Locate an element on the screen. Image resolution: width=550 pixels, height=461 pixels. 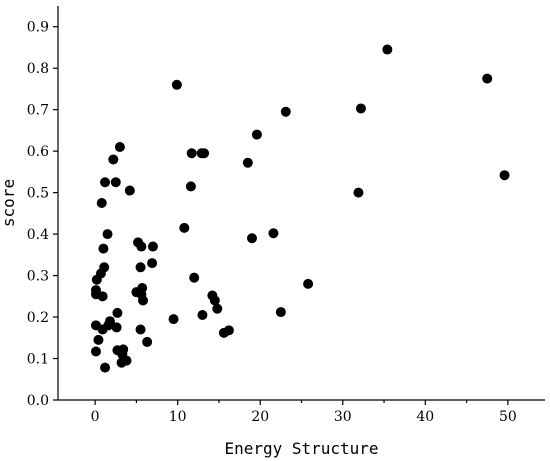
x-tick-label: 50 is located at coordinates (508, 417).